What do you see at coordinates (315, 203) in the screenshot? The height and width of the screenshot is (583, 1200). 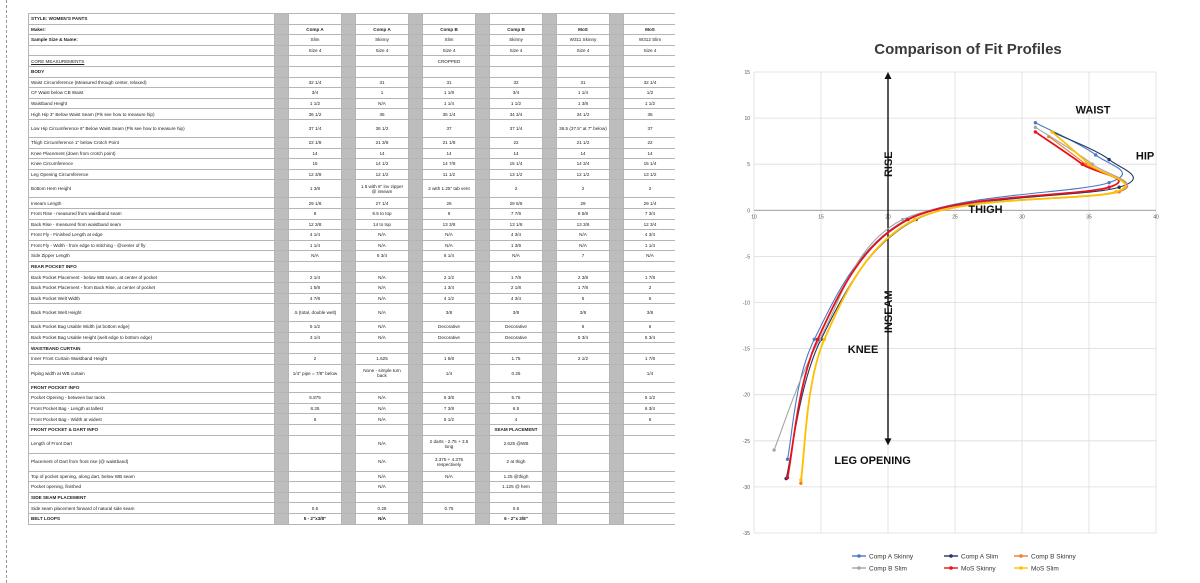 I see `data-cell: 29 1/8` at bounding box center [315, 203].